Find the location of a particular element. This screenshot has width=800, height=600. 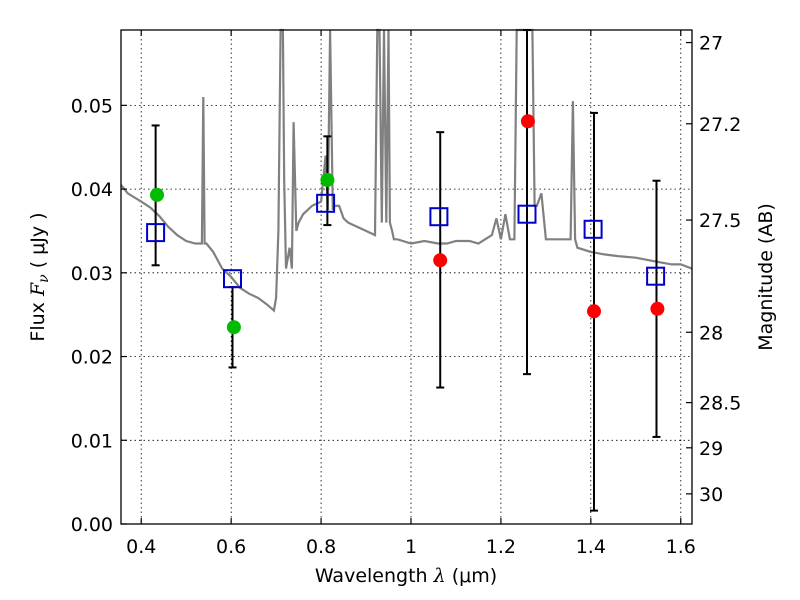

right-axis-ticks: 27 27.2 27.5 28 28.5 29 30 is located at coordinates (713, 269).